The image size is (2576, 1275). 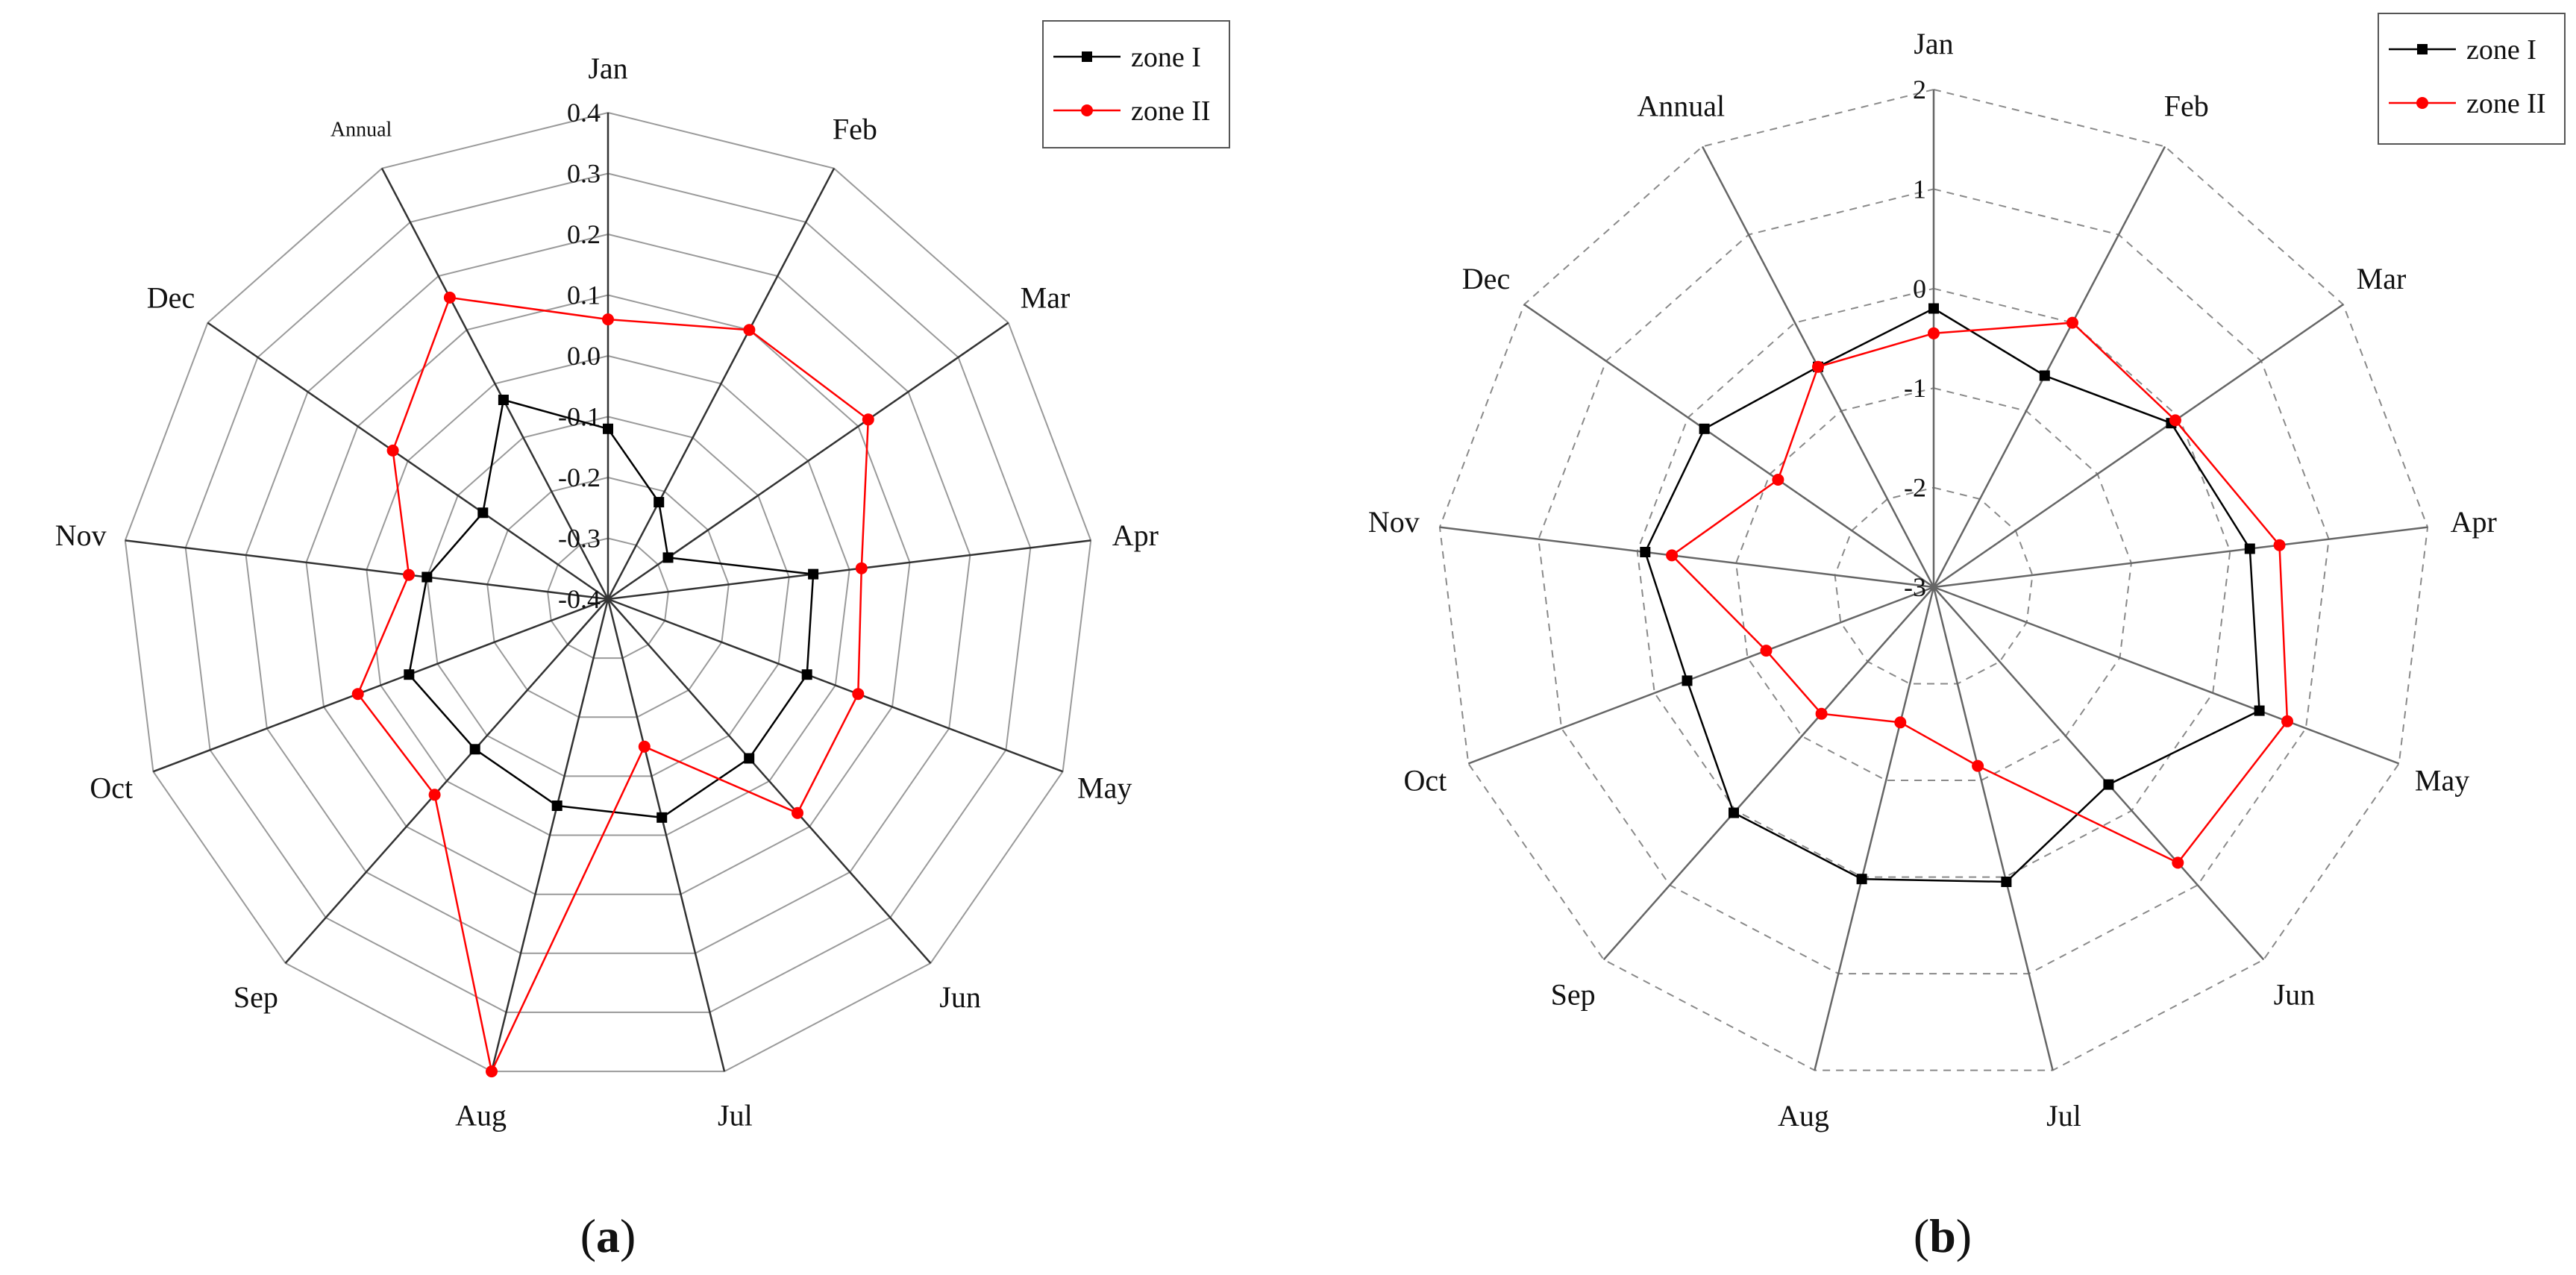 What do you see at coordinates (579, 539) in the screenshot?
I see `radial-tick-label: -0.3` at bounding box center [579, 539].